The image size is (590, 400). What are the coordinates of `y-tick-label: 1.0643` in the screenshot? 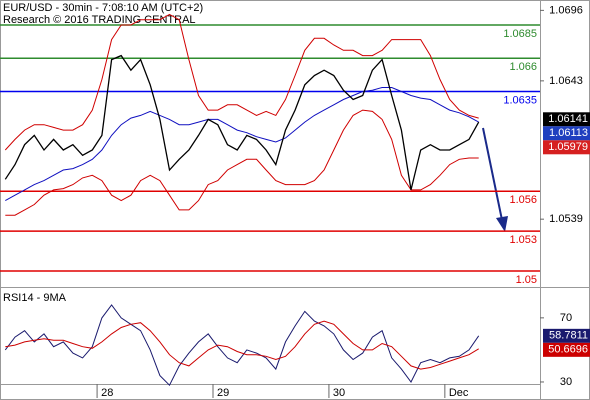 It's located at (566, 81).